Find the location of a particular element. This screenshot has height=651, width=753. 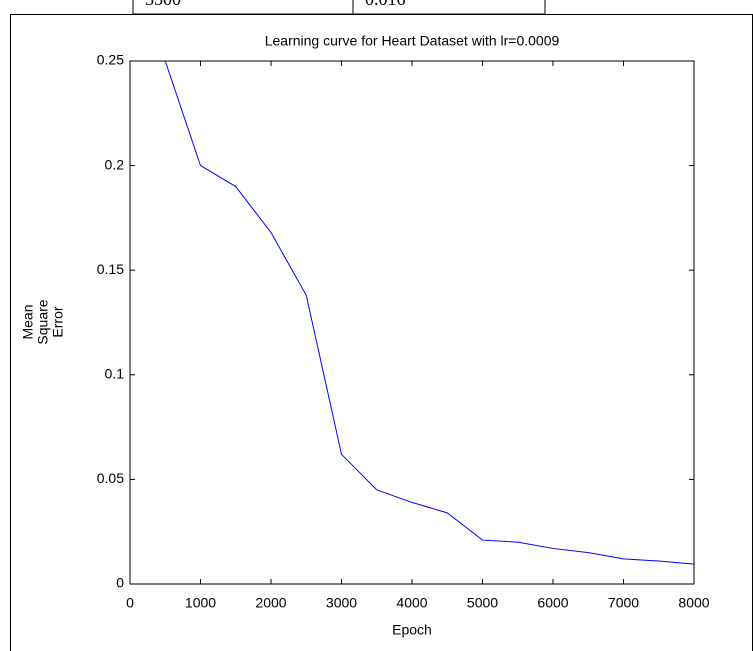

y-tick-label: 0.05 is located at coordinates (110, 478).